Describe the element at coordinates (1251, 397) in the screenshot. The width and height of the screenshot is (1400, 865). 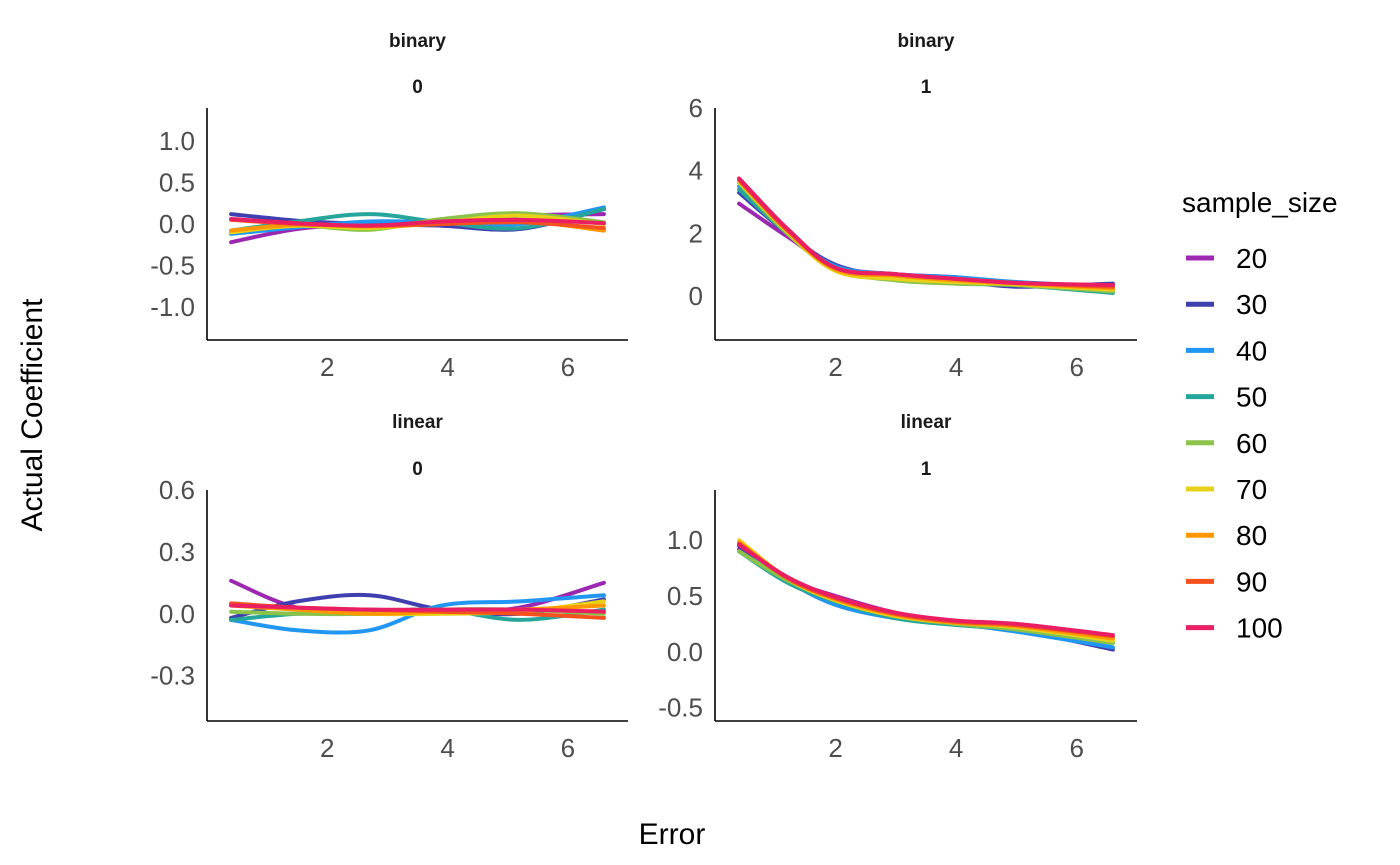
I see `legend-label: 50` at that location.